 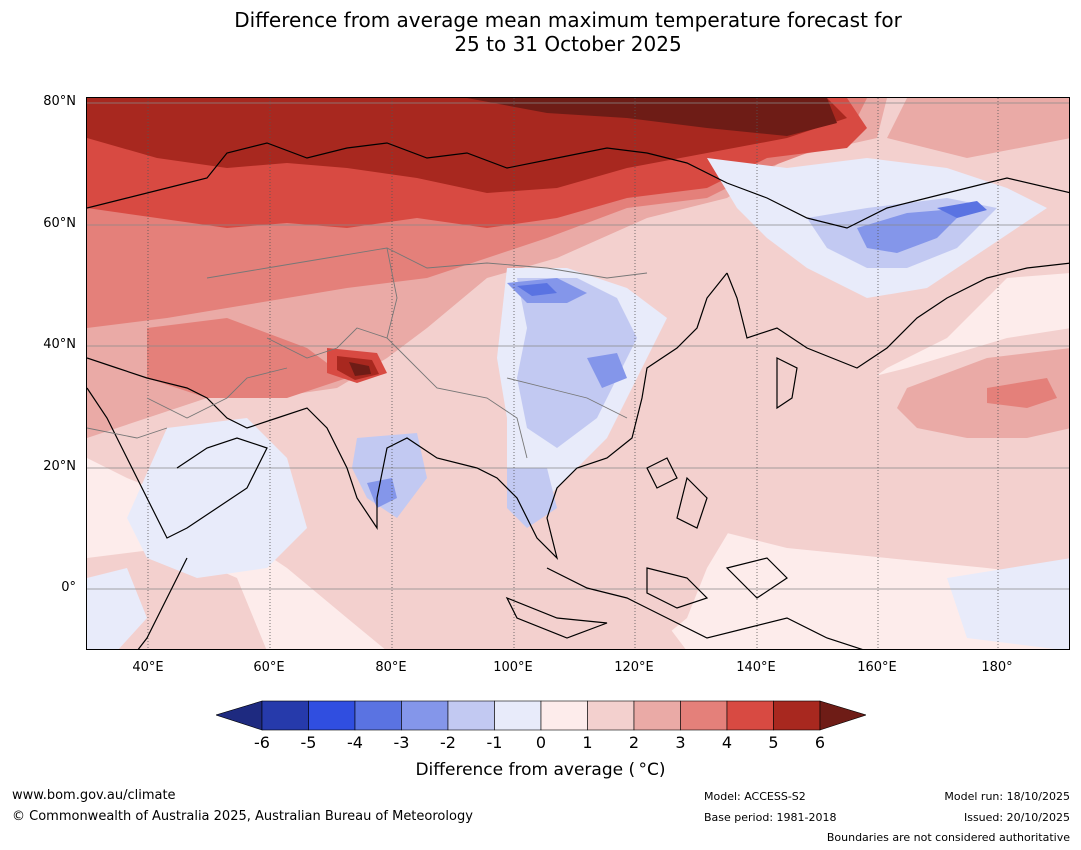 What do you see at coordinates (59, 466) in the screenshot?
I see `lat-label-20n: 20°N` at bounding box center [59, 466].